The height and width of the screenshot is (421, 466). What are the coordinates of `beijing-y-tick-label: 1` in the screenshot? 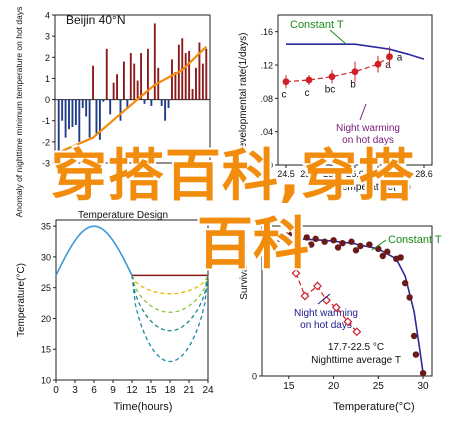 It's located at (47, 79).